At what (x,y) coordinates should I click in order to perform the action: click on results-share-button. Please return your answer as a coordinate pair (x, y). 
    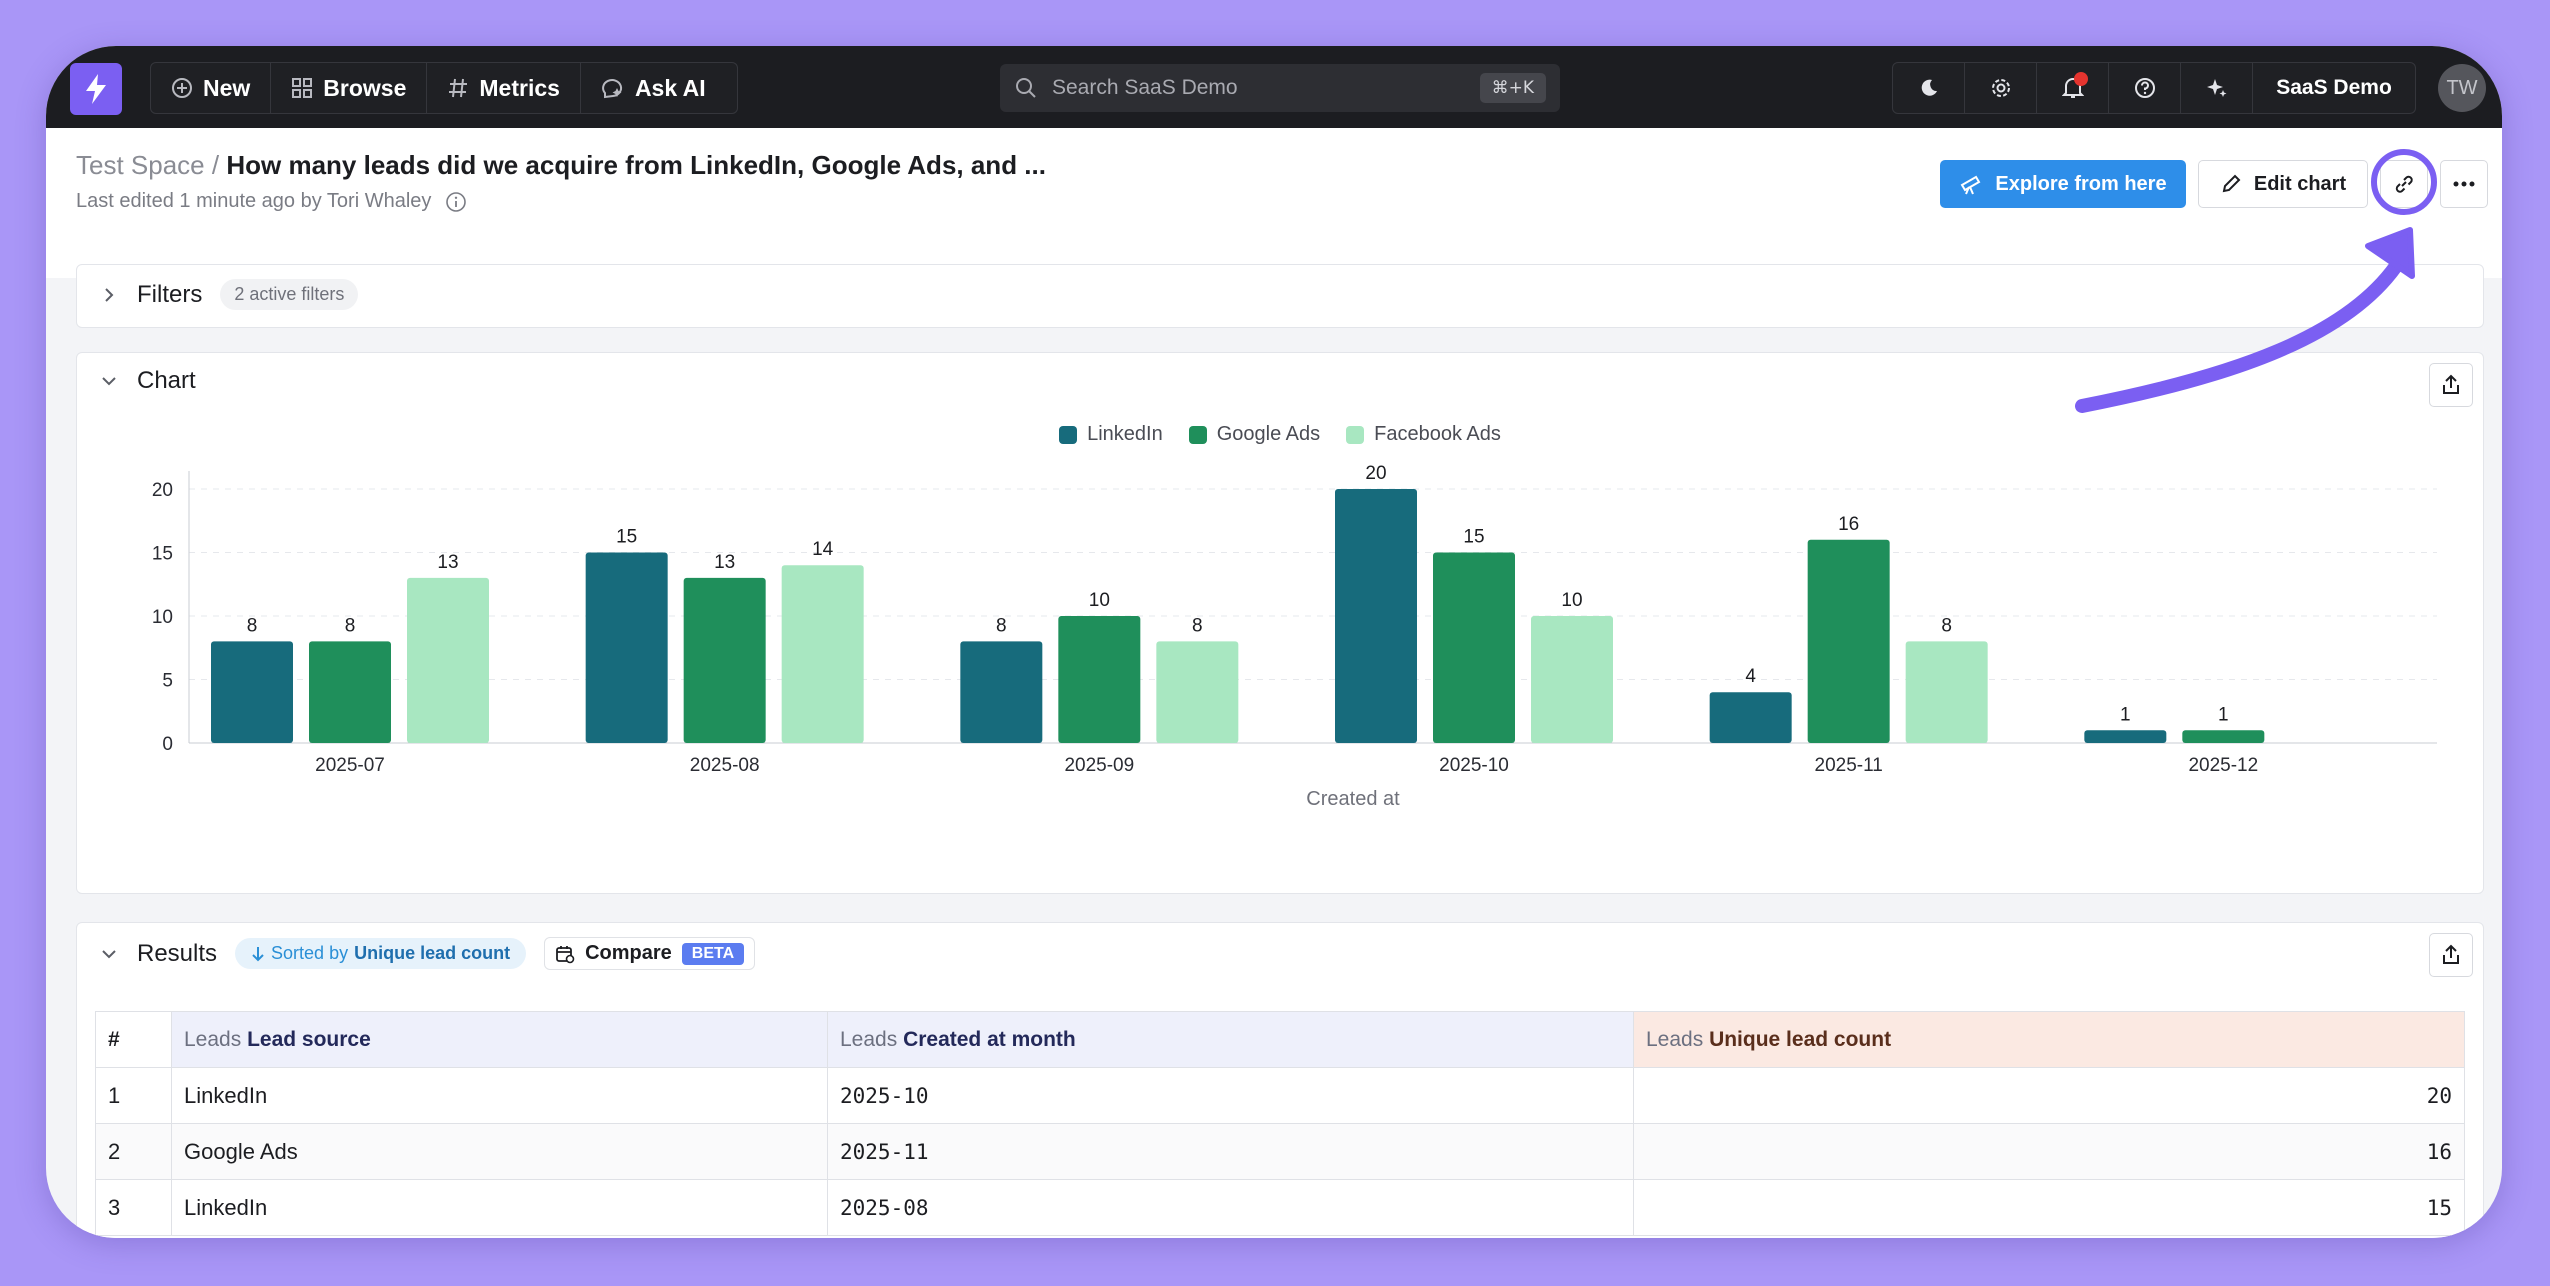
    Looking at the image, I should click on (2451, 955).